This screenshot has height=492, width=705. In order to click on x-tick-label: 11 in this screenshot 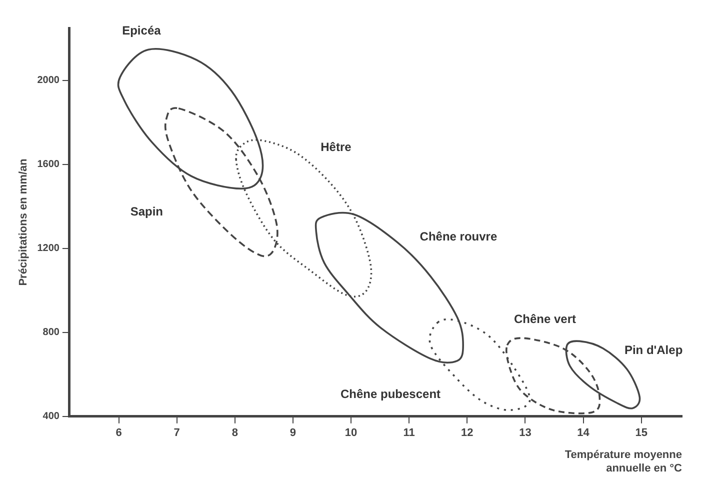, I will do `click(409, 433)`.